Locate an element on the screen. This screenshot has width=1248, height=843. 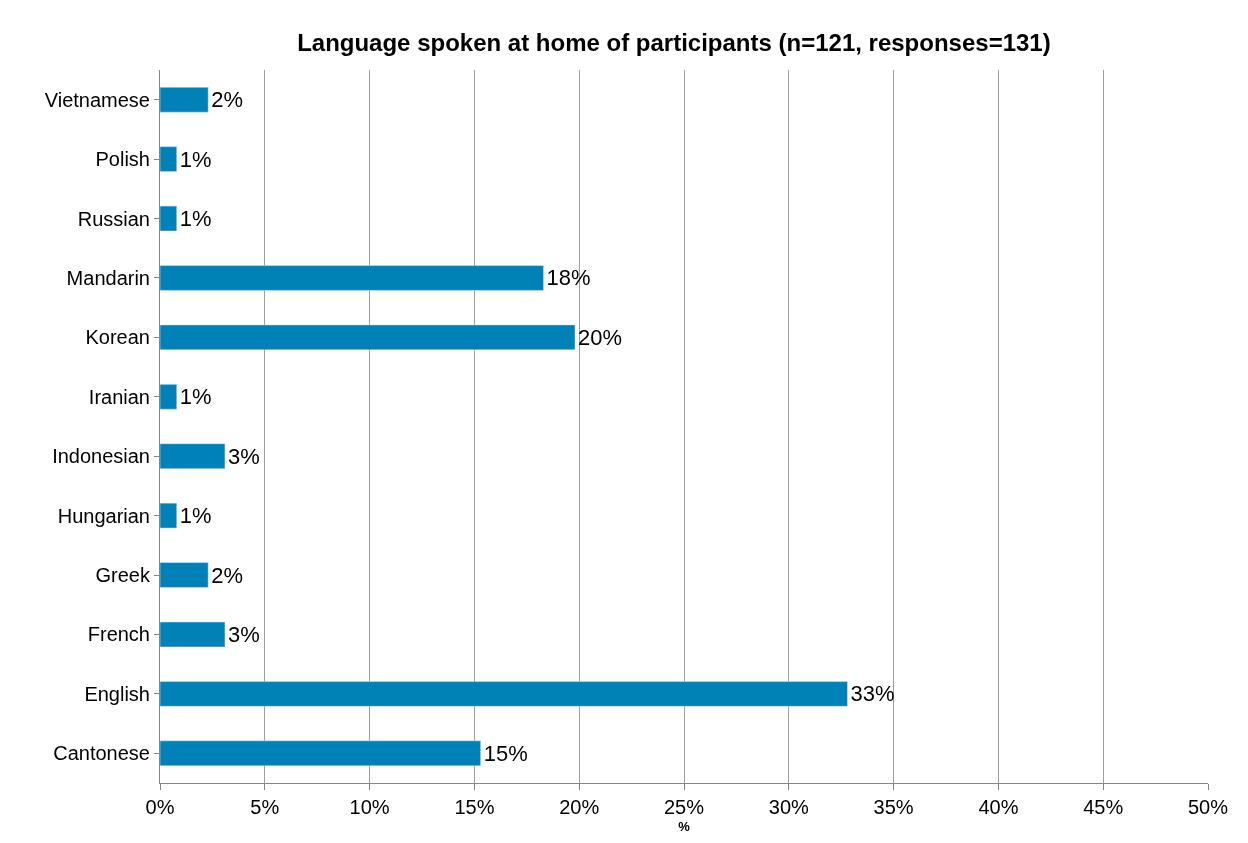
y-tick-label: Korean is located at coordinates (117, 337).